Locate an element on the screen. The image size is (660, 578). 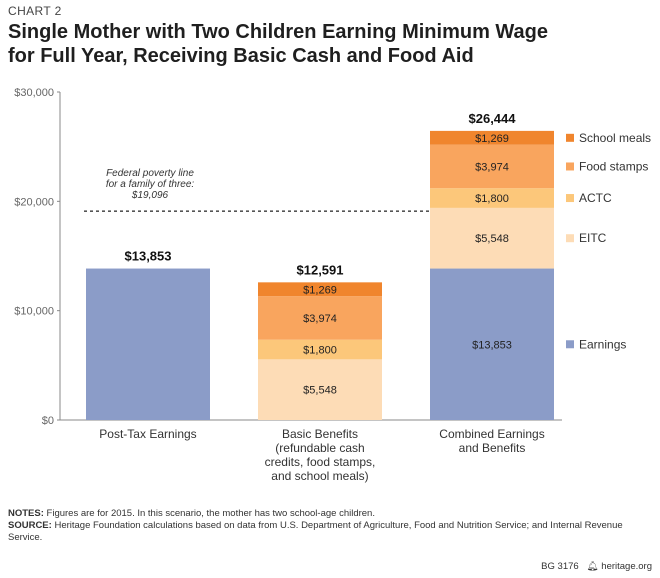
poverty-line-label: $19,096 is located at coordinates (150, 195).